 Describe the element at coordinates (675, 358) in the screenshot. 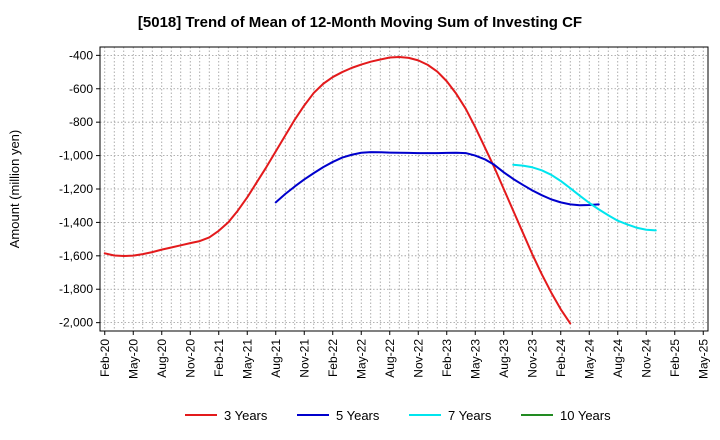

I see `x-tick-label: Feb-25` at that location.